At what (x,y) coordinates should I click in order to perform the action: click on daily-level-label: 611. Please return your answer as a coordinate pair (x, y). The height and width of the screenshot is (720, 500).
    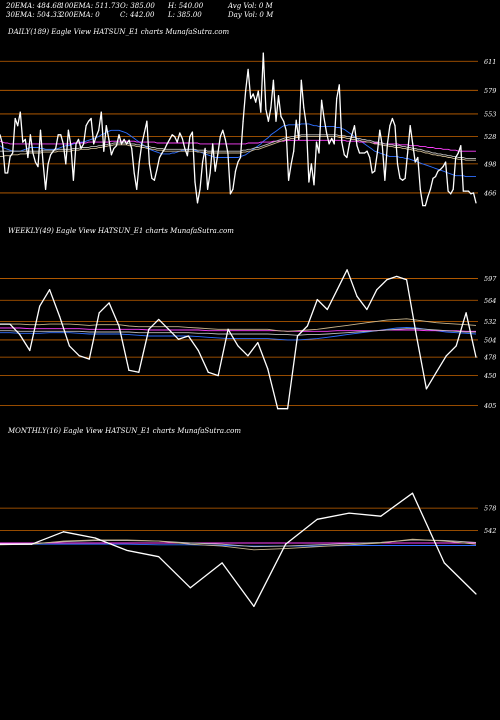
    Looking at the image, I should click on (490, 62).